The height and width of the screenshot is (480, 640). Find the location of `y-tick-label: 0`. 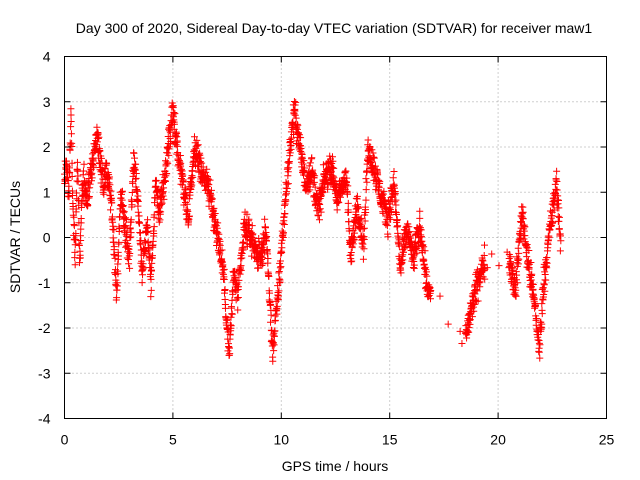

y-tick-label: 0 is located at coordinates (47, 238).